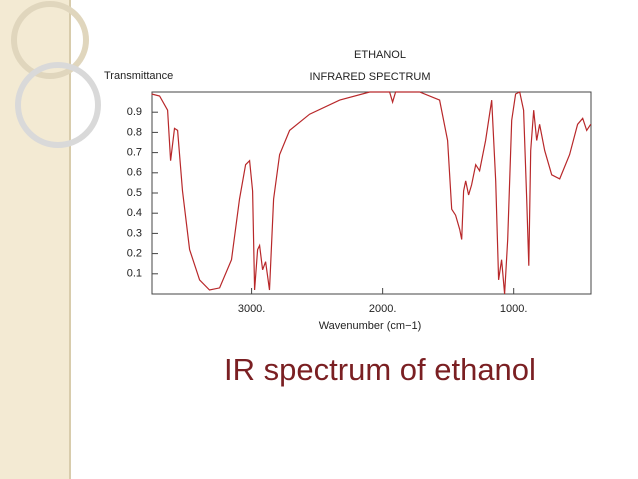 This screenshot has width=638, height=479. What do you see at coordinates (35, 239) in the screenshot?
I see `side-strip` at bounding box center [35, 239].